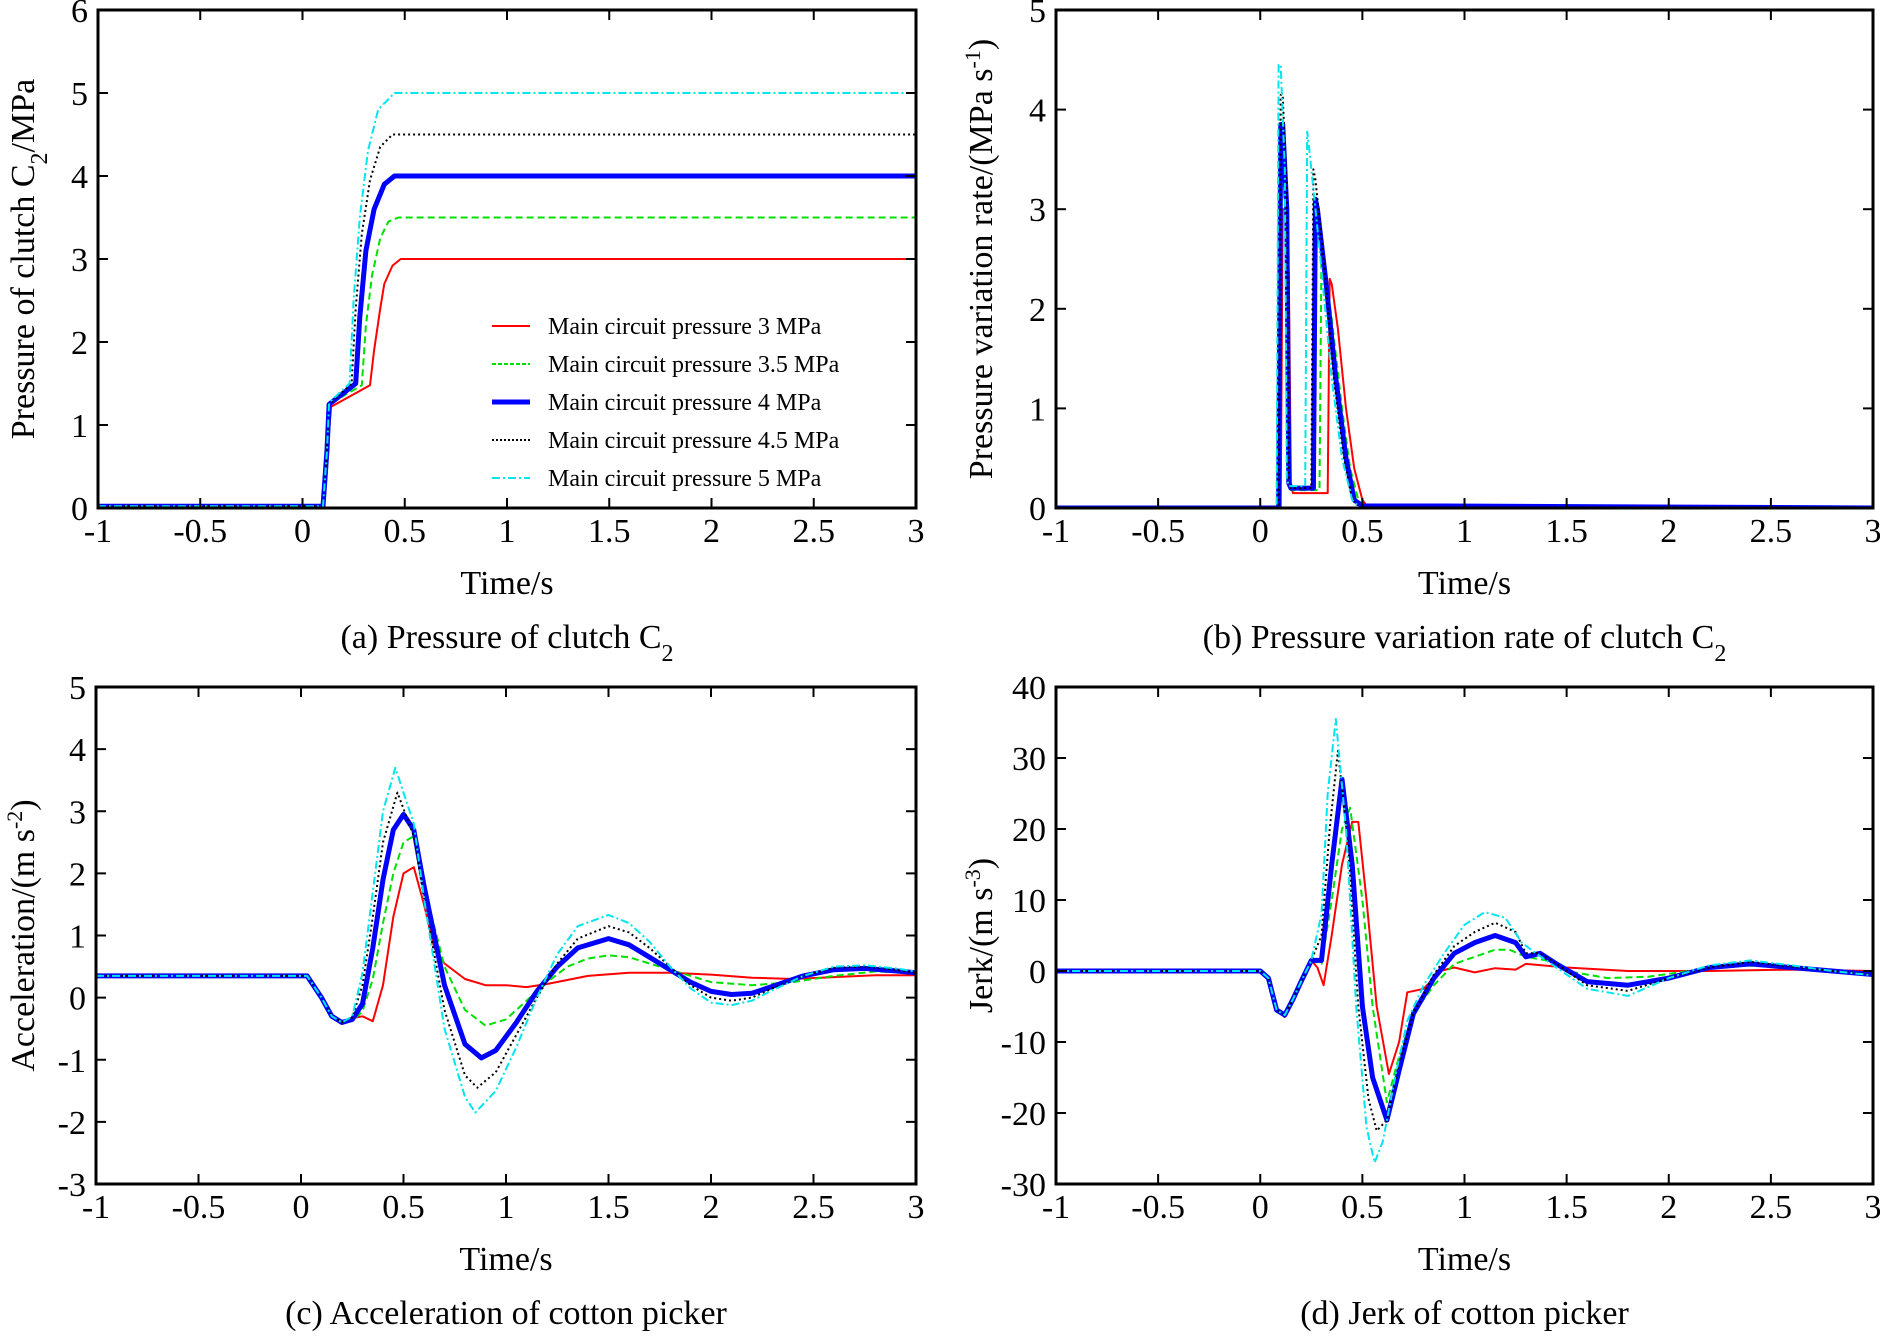 The image size is (1880, 1336). What do you see at coordinates (685, 327) in the screenshot?
I see `legend-entry: Main circuit pressure 3 MPa` at bounding box center [685, 327].